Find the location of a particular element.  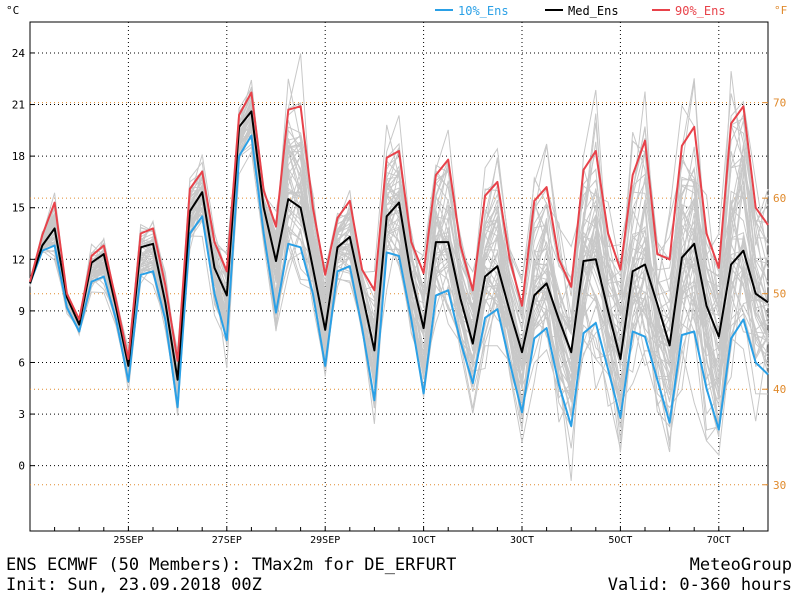

ytick-label-f-50: 50 is located at coordinates (779, 294).